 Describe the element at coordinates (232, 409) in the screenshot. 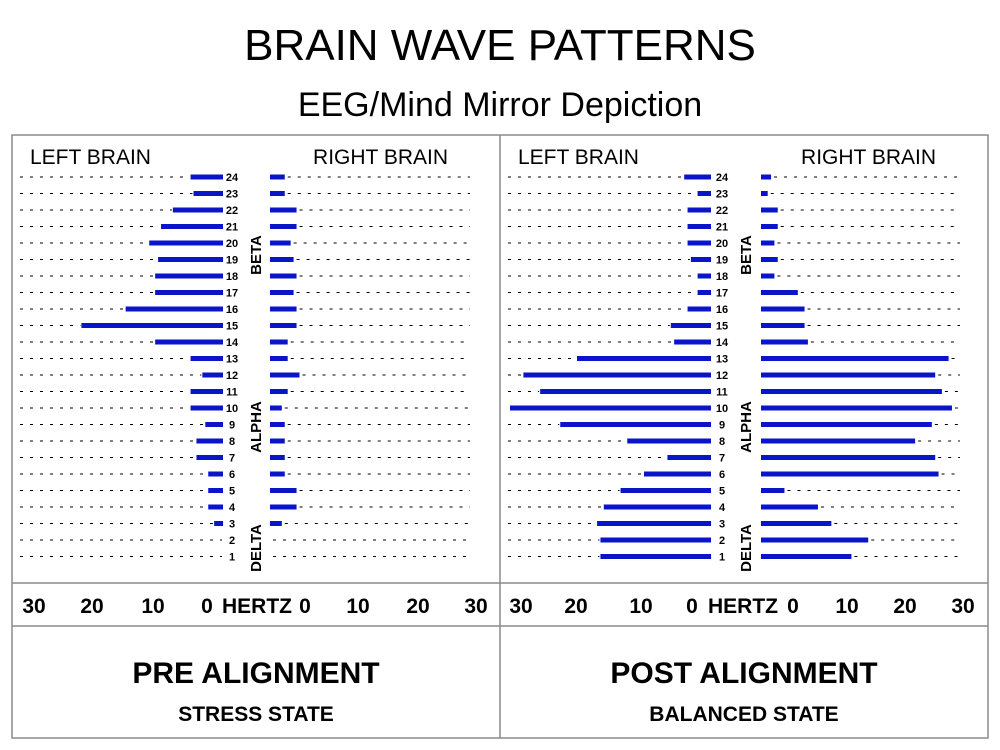

I see `row-label: 10` at that location.